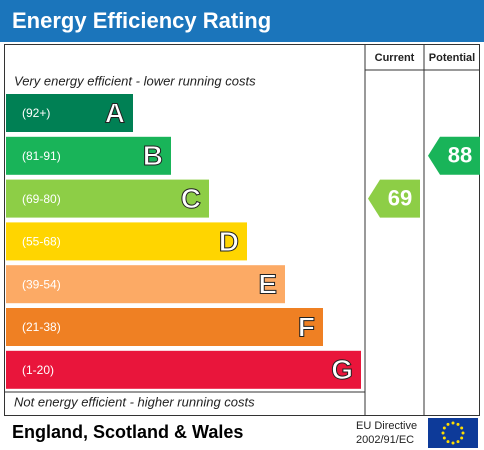 This screenshot has width=484, height=450. What do you see at coordinates (452, 58) in the screenshot?
I see `column-header: Potential` at bounding box center [452, 58].